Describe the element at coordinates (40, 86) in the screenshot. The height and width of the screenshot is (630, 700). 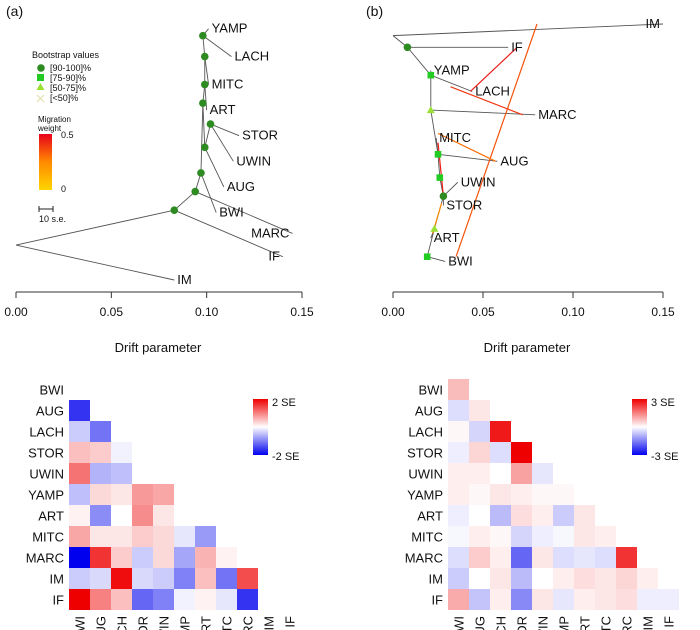
I see `legend-triangle-icon` at that location.